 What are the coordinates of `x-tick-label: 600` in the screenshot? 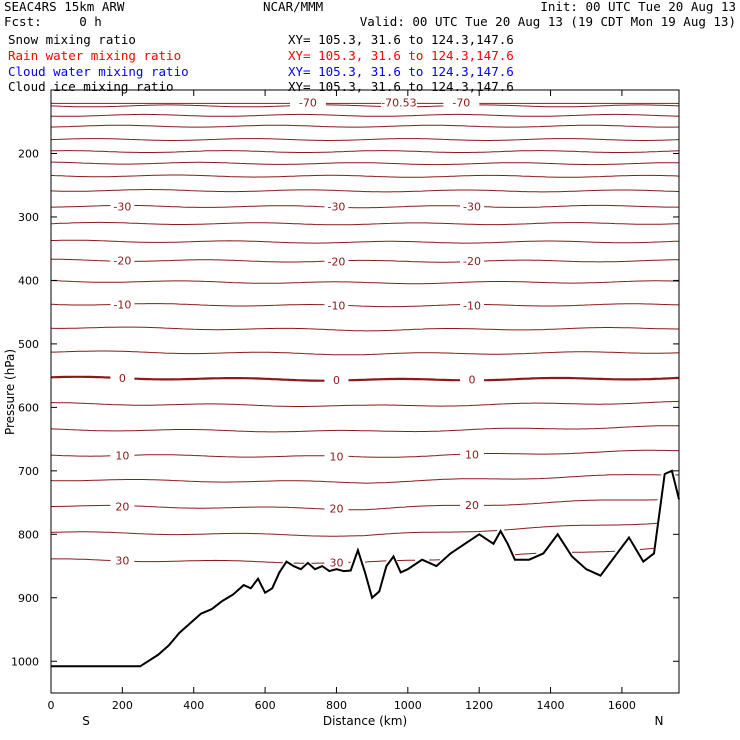 It's located at (265, 705).